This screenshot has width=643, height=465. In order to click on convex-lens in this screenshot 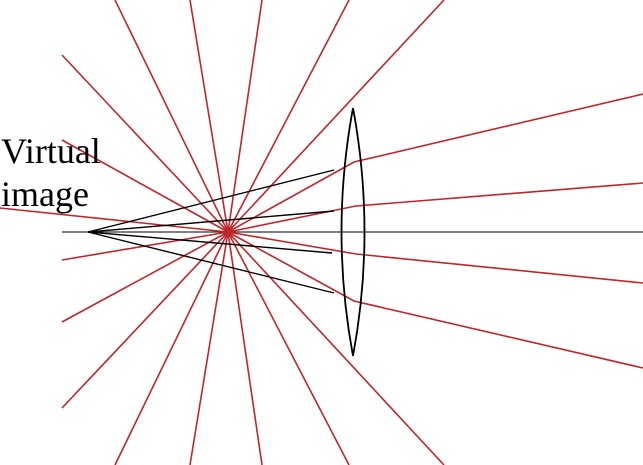, I will do `click(353, 232)`.